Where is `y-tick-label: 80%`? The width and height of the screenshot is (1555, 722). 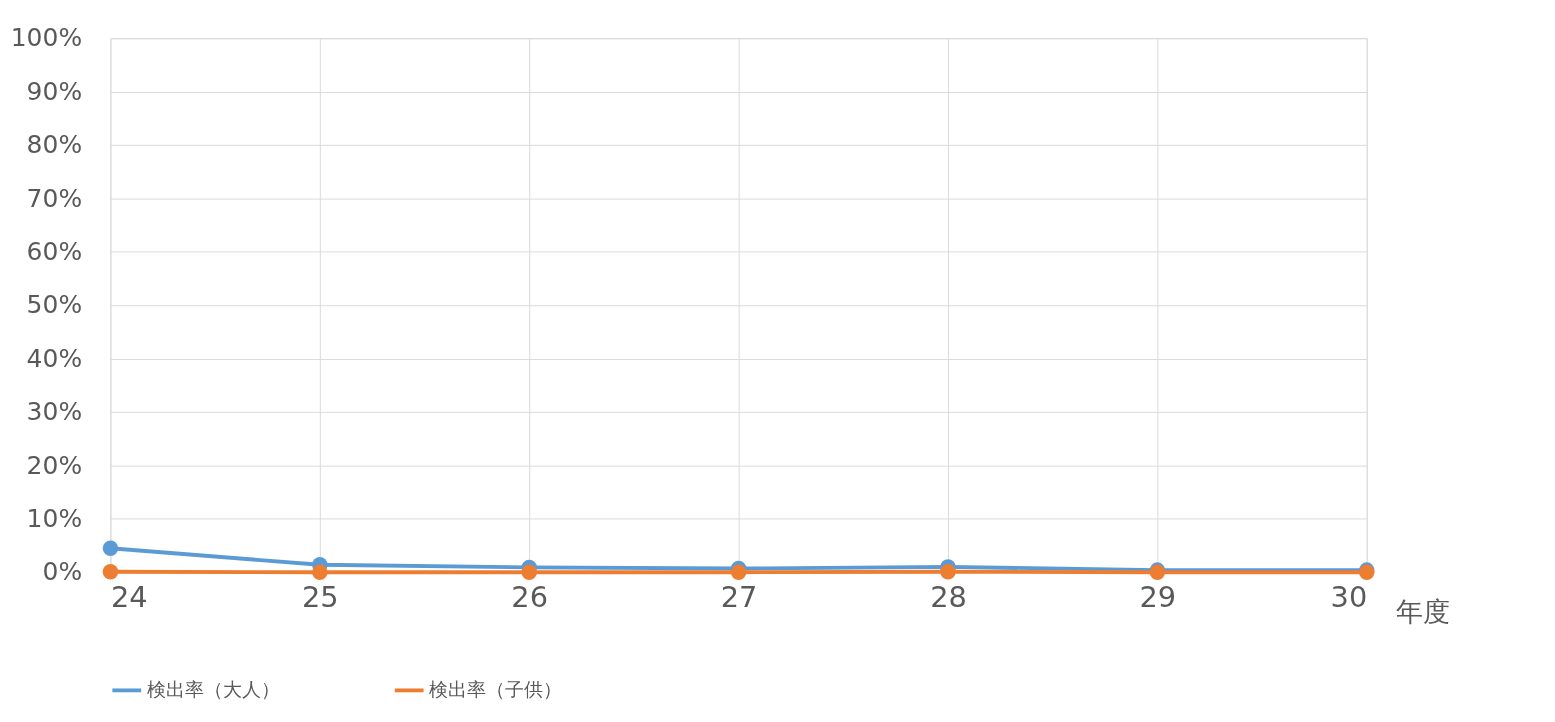 y-tick-label: 80% is located at coordinates (54, 145).